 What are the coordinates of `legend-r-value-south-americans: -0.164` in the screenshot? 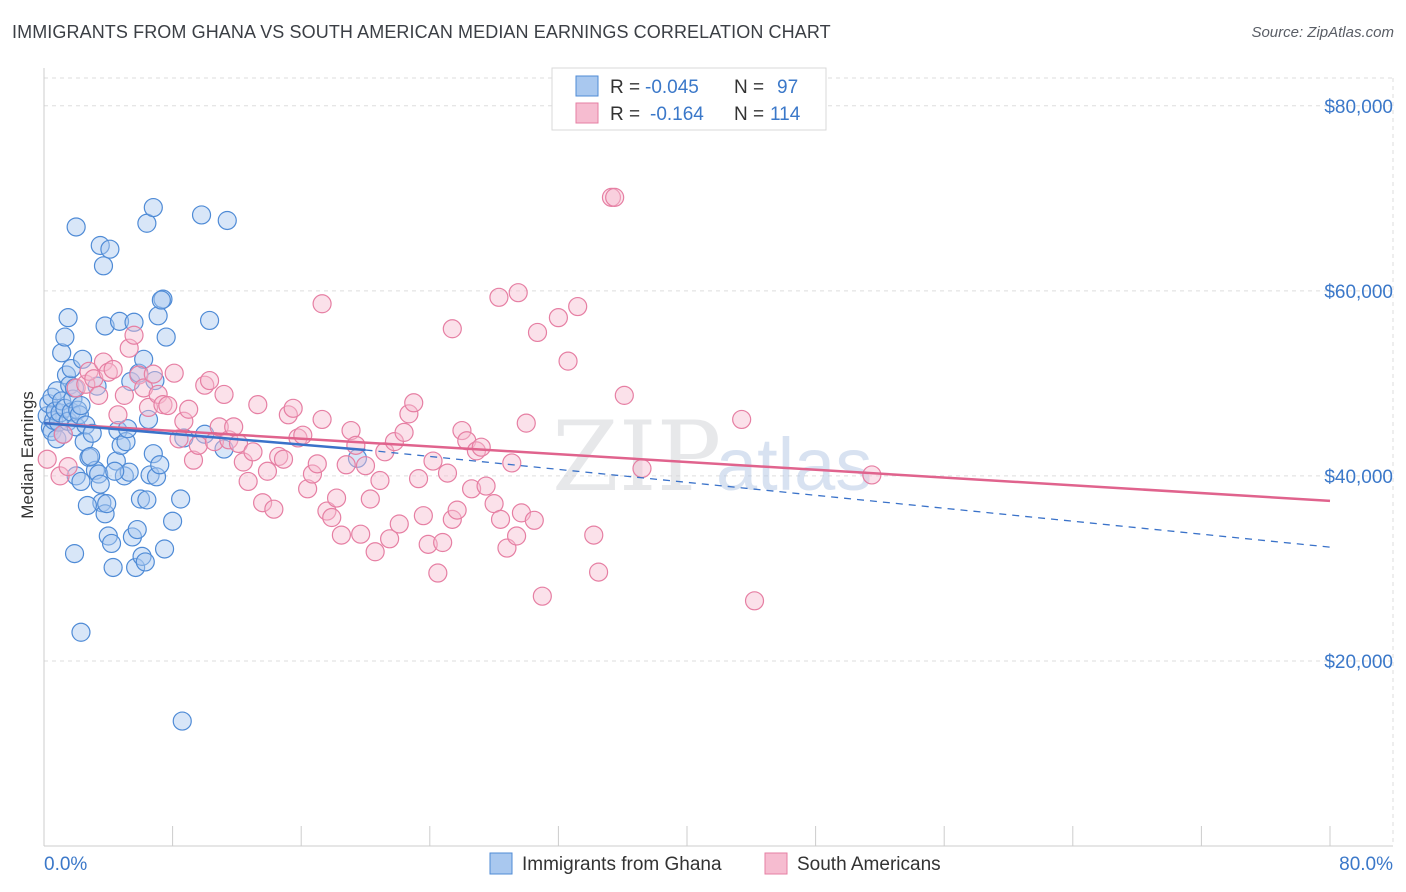 It's located at (677, 114).